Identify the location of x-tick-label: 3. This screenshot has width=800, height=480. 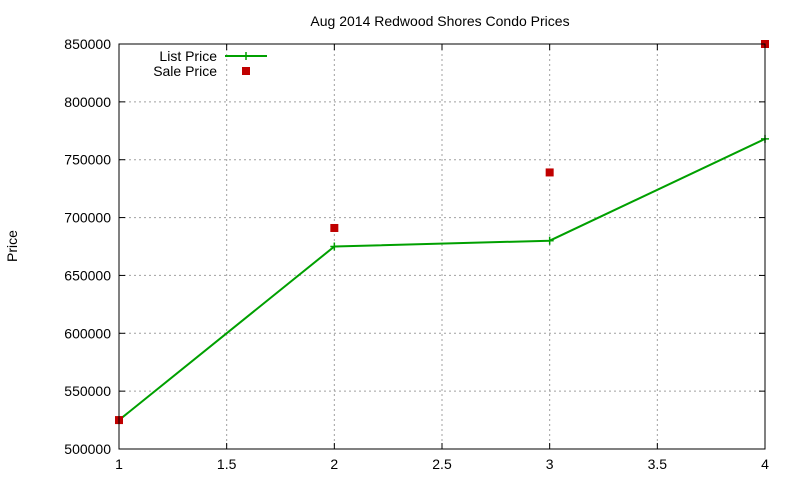
(550, 464).